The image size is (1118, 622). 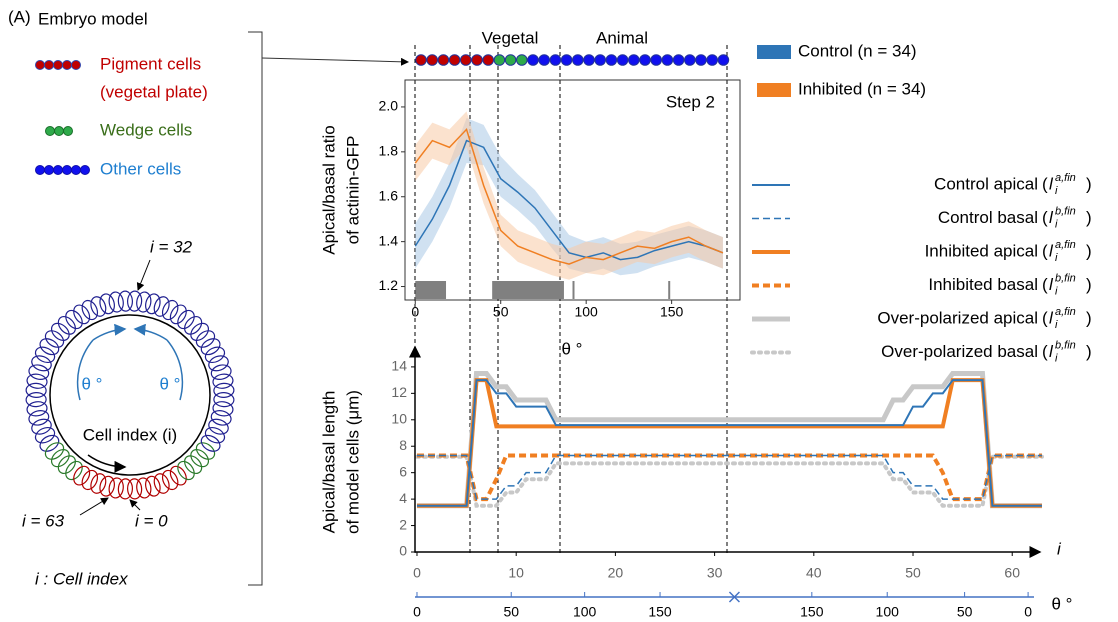 I want to click on y-axis-label: of actinin-GFP, so click(x=352, y=190).